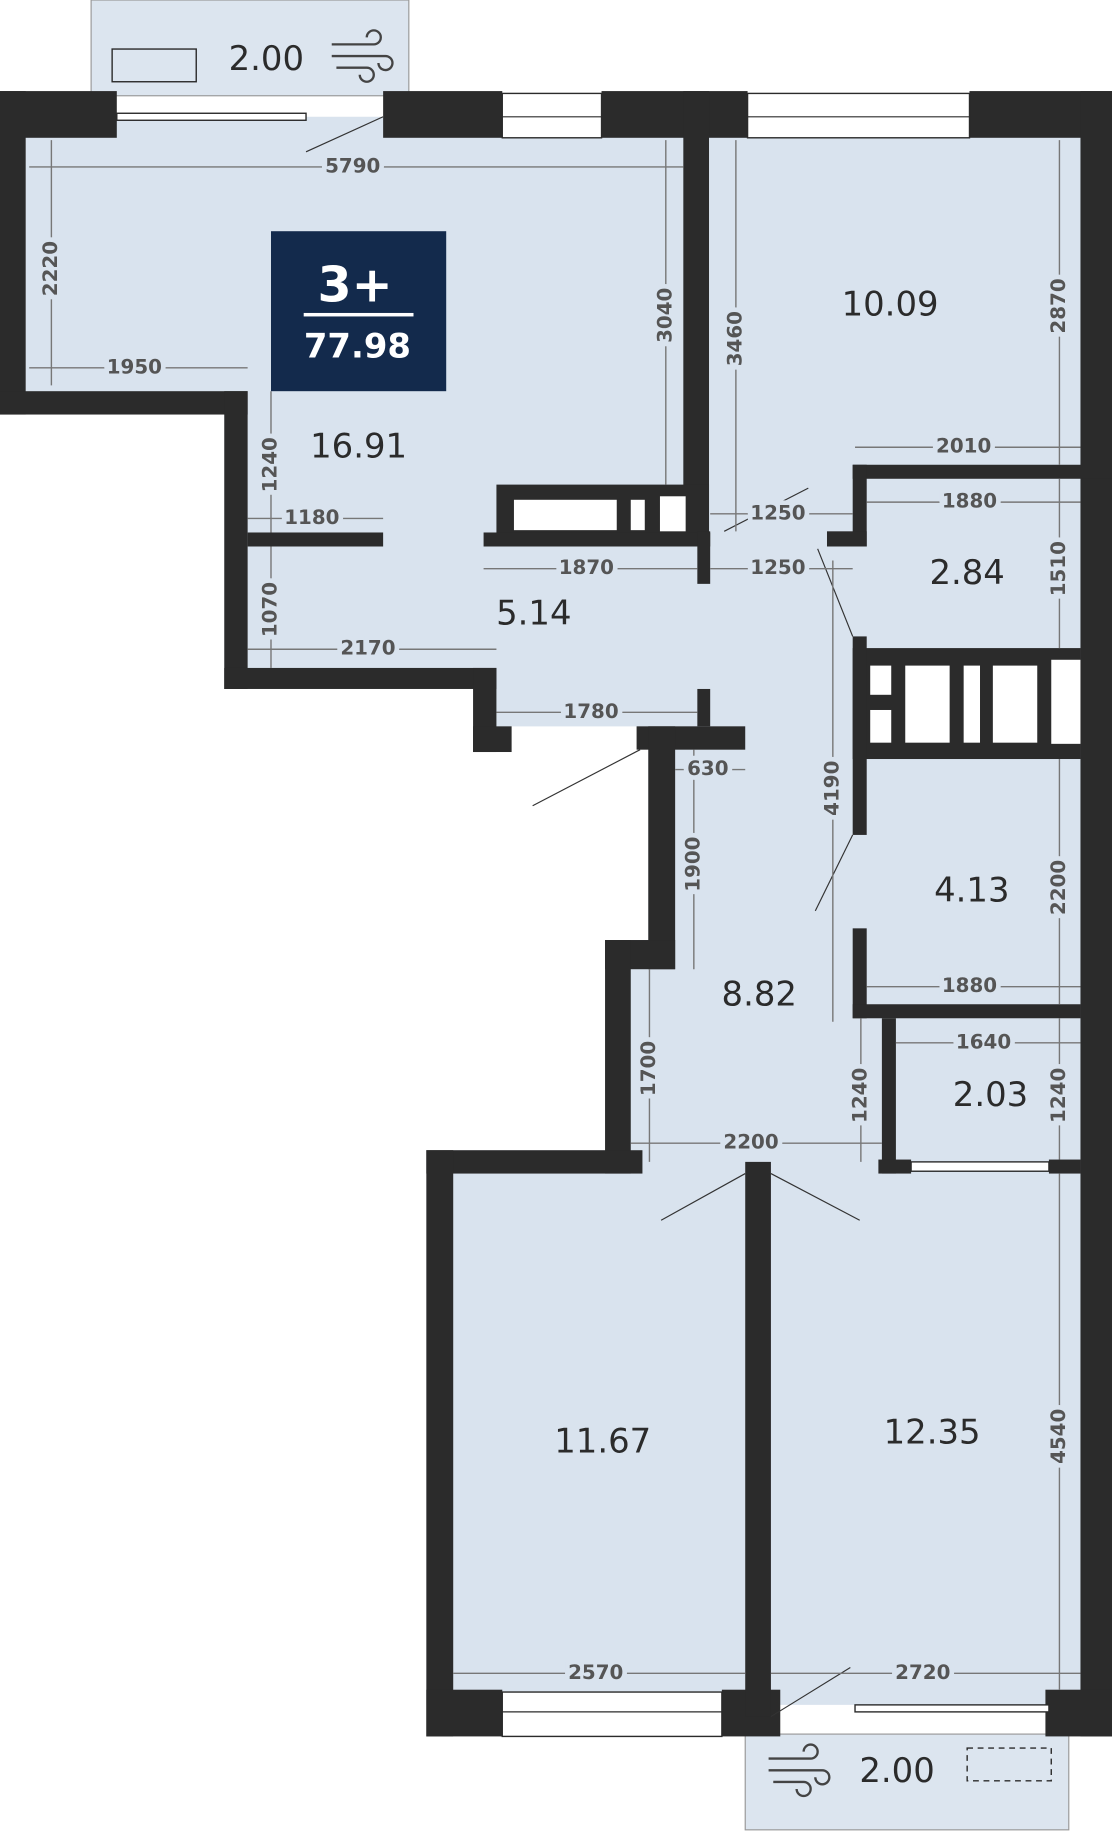  Describe the element at coordinates (358, 446) in the screenshot. I see `room-area-living: 16.91` at that location.